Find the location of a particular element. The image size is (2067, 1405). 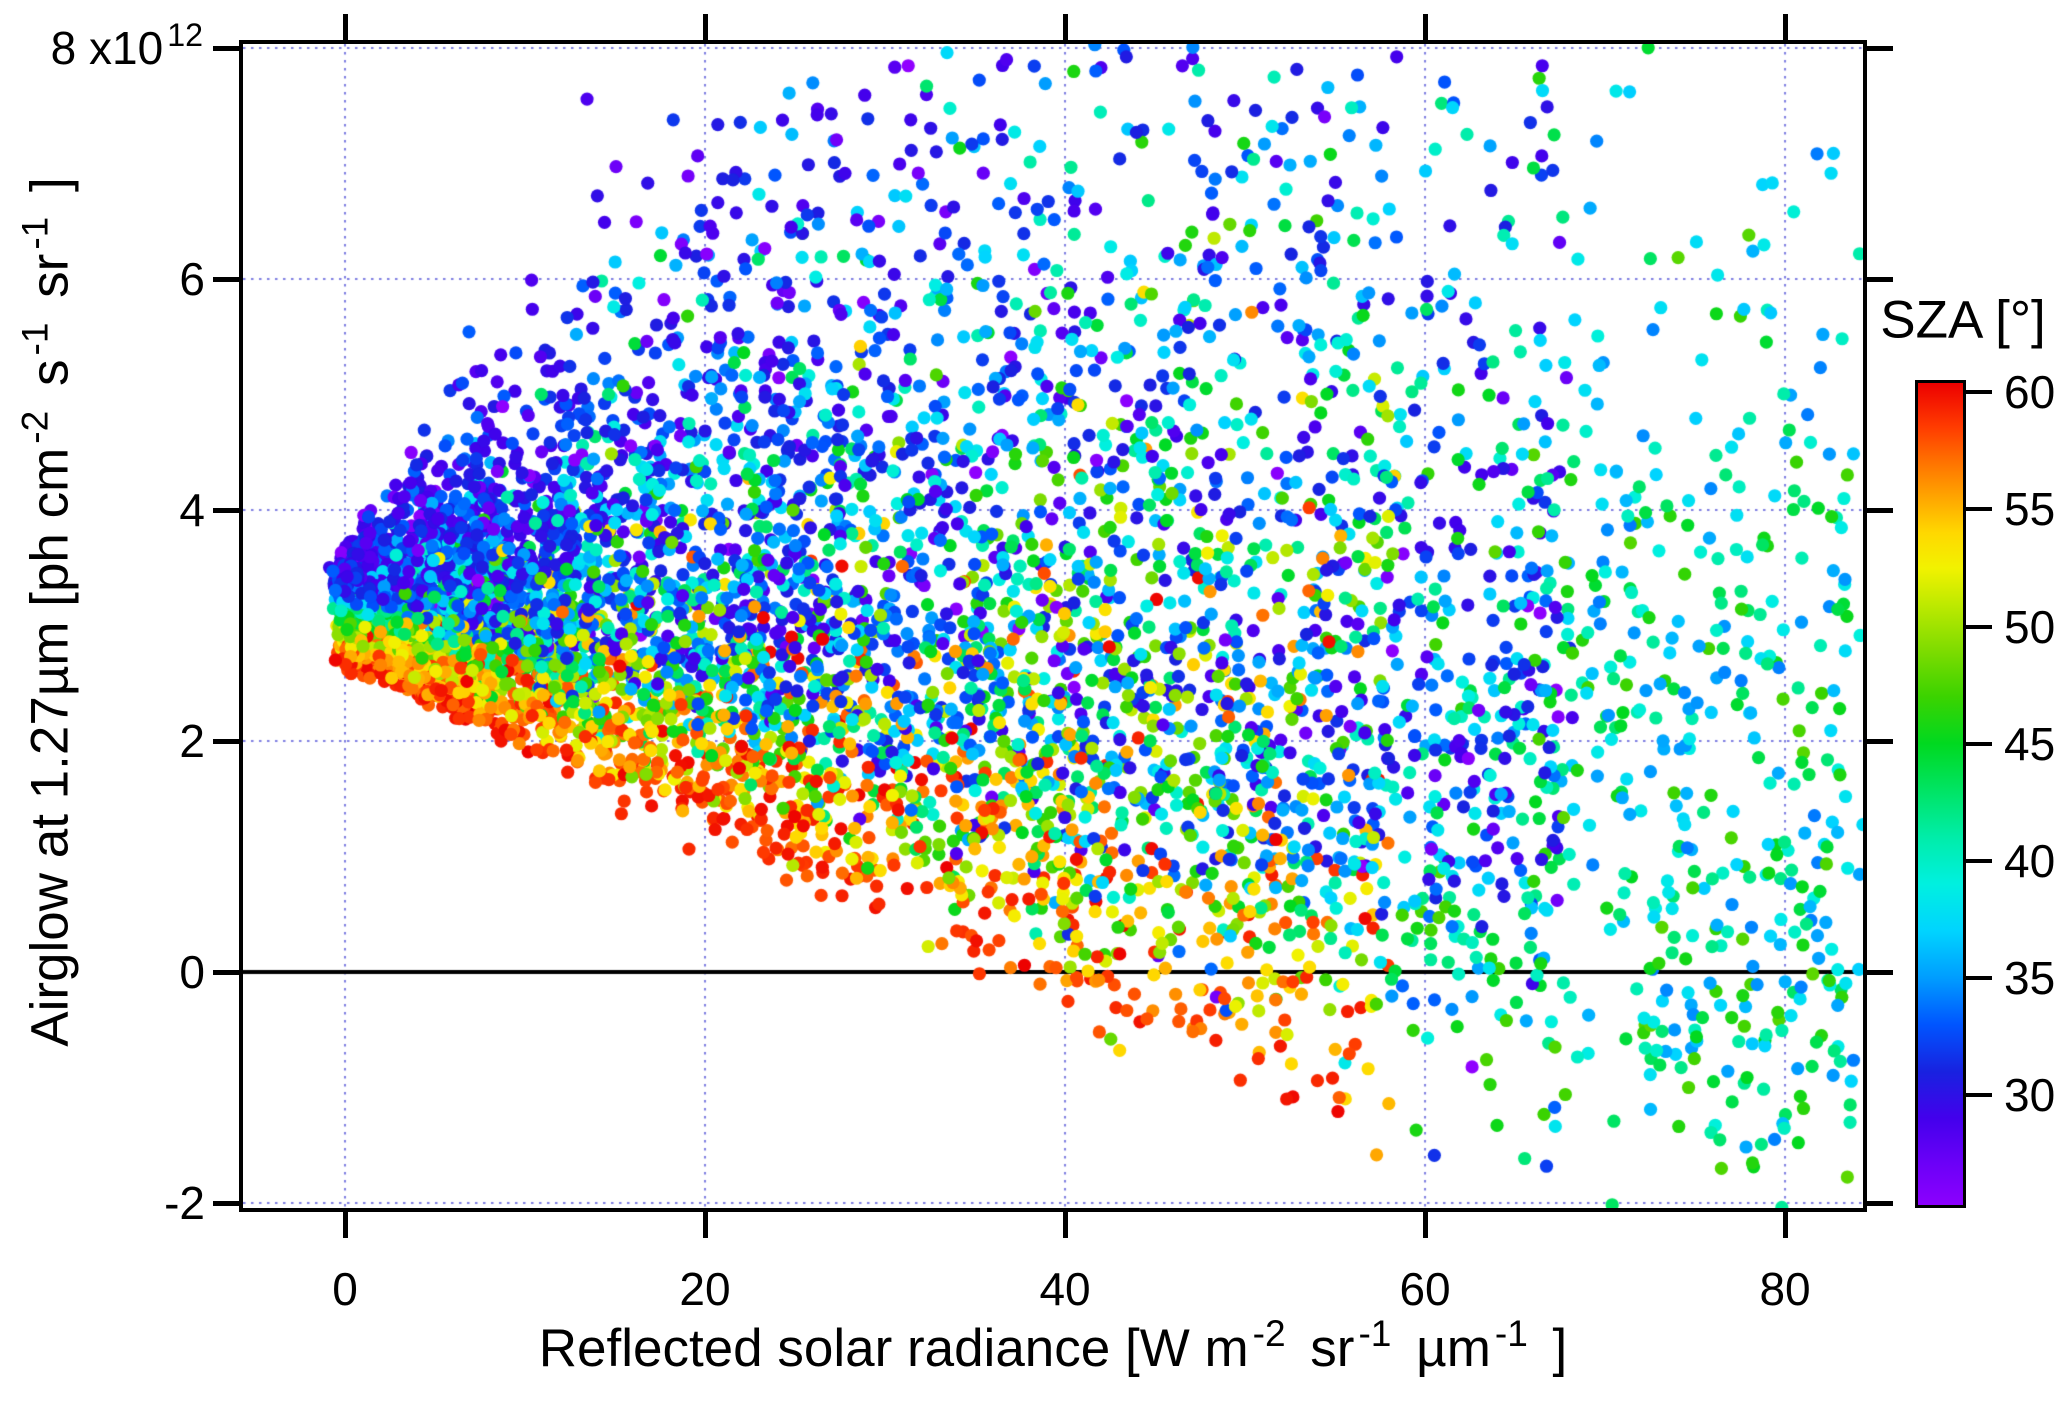

label-text: s is located at coordinates (50, 380).